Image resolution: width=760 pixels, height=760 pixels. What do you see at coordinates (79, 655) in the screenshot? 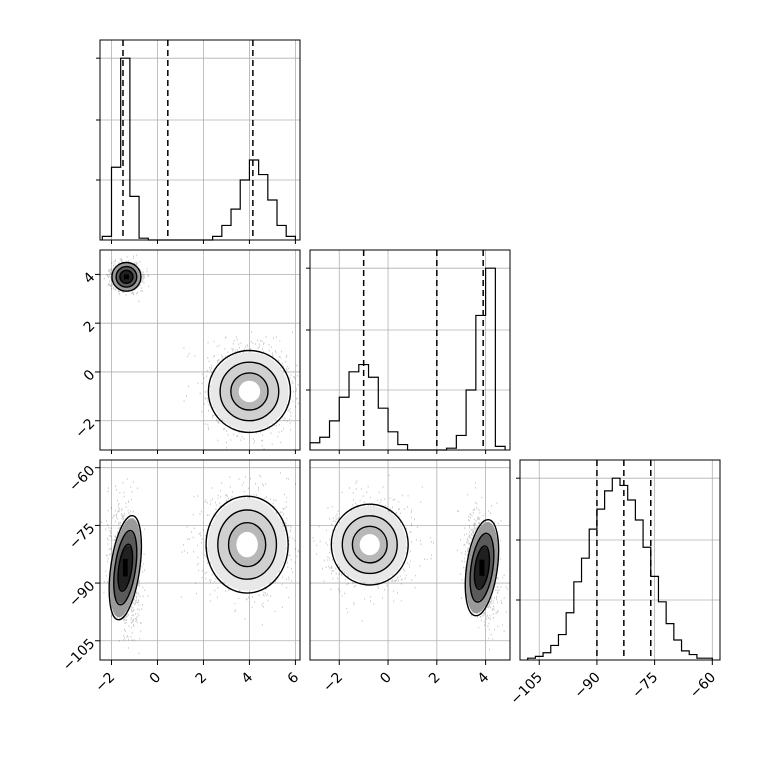
I see `y-tick-label: −105` at bounding box center [79, 655].